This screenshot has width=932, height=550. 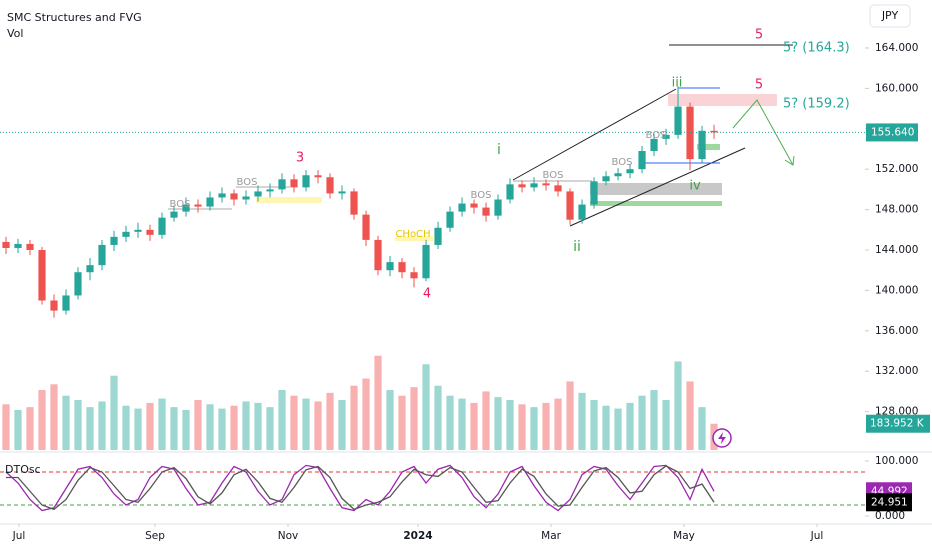 What do you see at coordinates (722, 438) in the screenshot?
I see `alert-icon-bolt` at bounding box center [722, 438].